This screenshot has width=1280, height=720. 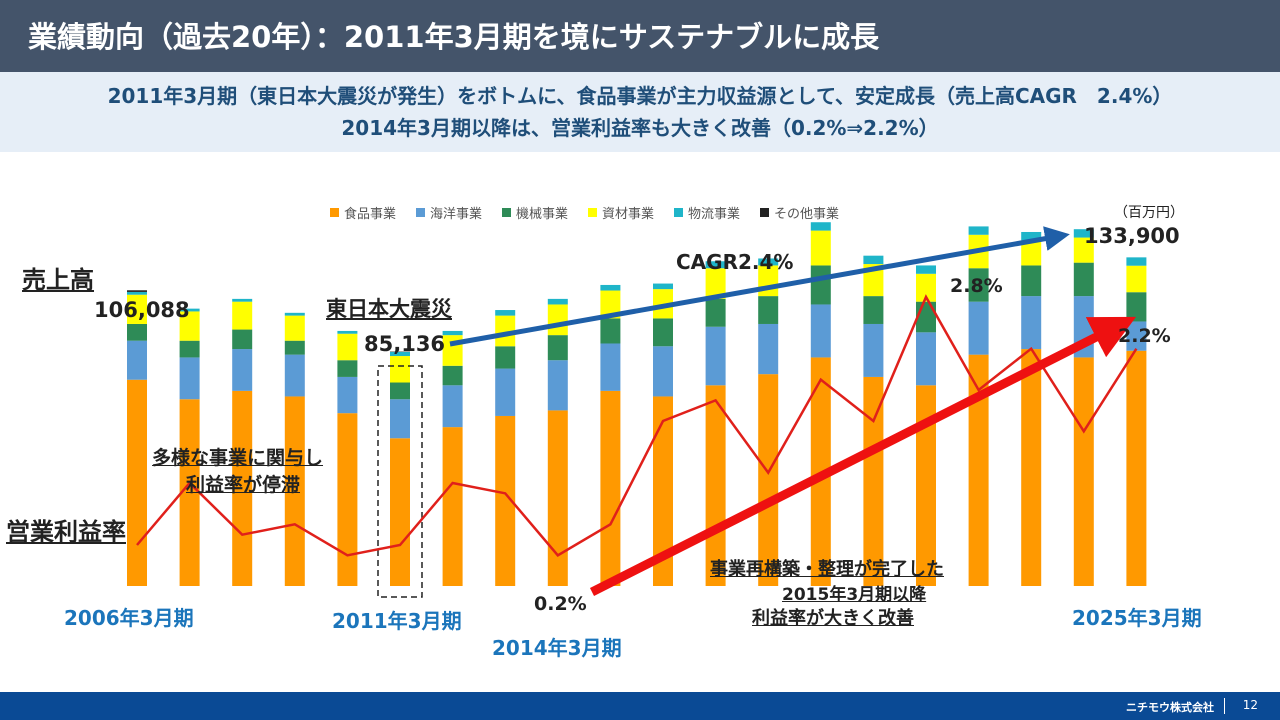 What do you see at coordinates (405, 344) in the screenshot?
I see `sales-2011-value: 85,136` at bounding box center [405, 344].